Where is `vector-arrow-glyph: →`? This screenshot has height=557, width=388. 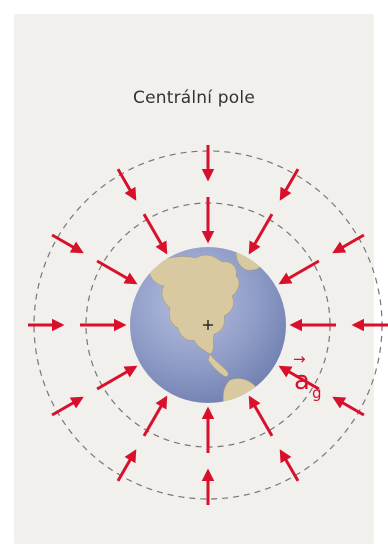
vector-arrow-glyph: → is located at coordinates (299, 359).